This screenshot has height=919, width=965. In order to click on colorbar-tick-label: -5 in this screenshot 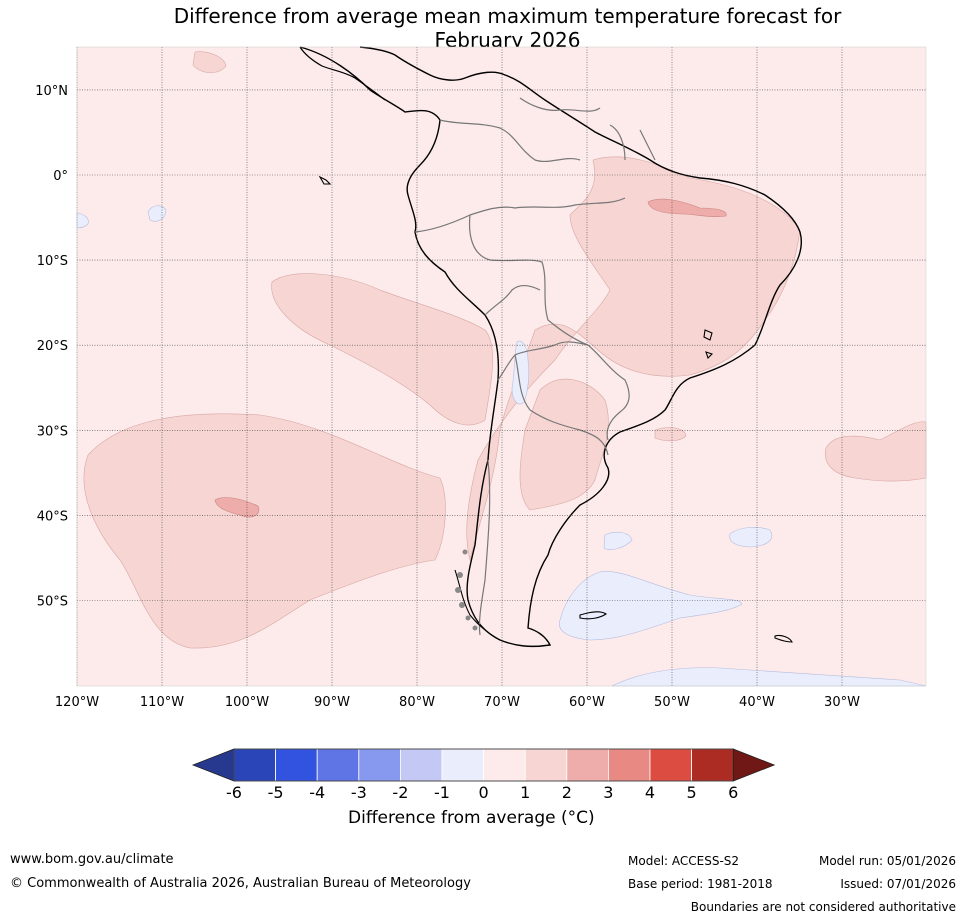, I will do `click(276, 792)`.